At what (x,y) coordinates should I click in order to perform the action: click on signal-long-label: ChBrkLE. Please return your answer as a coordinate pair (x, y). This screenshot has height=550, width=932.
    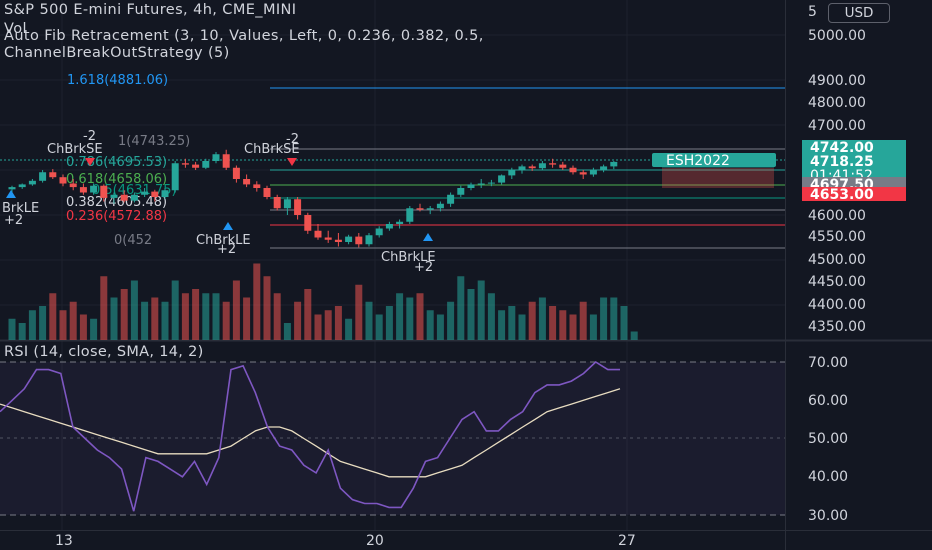
    Looking at the image, I should click on (223, 240).